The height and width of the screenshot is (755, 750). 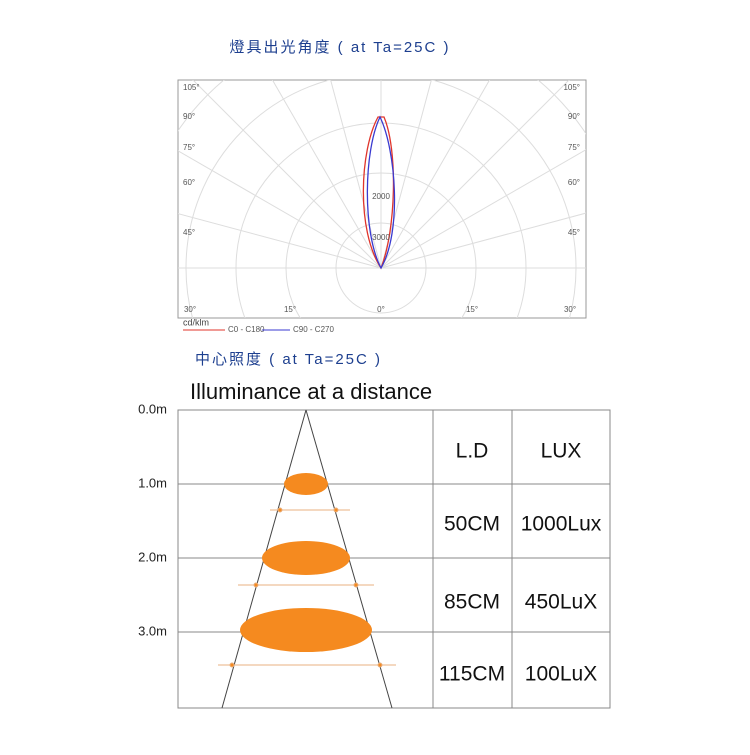 What do you see at coordinates (472, 602) in the screenshot?
I see `table-cell: 85CM` at bounding box center [472, 602].